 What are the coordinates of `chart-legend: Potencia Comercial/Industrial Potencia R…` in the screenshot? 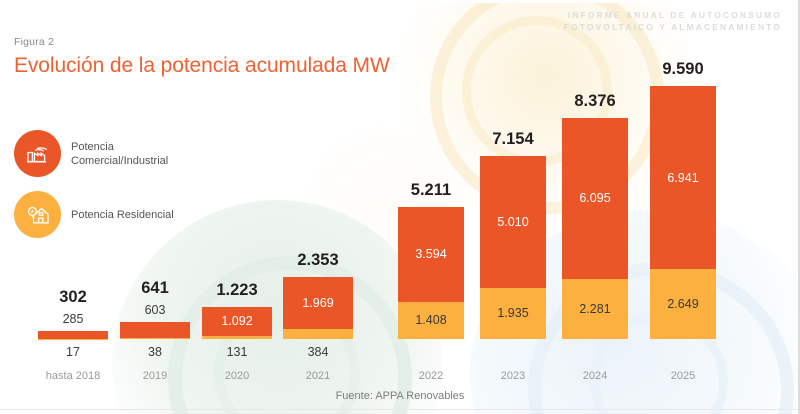 It's located at (94, 191).